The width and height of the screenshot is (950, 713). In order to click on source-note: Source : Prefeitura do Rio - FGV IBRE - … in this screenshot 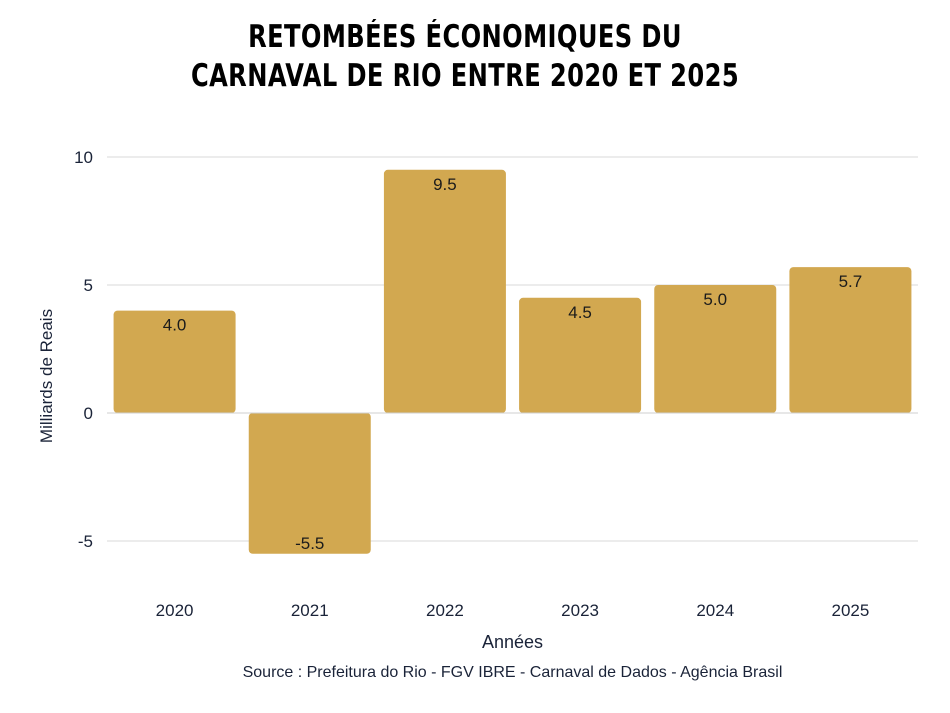, I will do `click(512, 672)`.